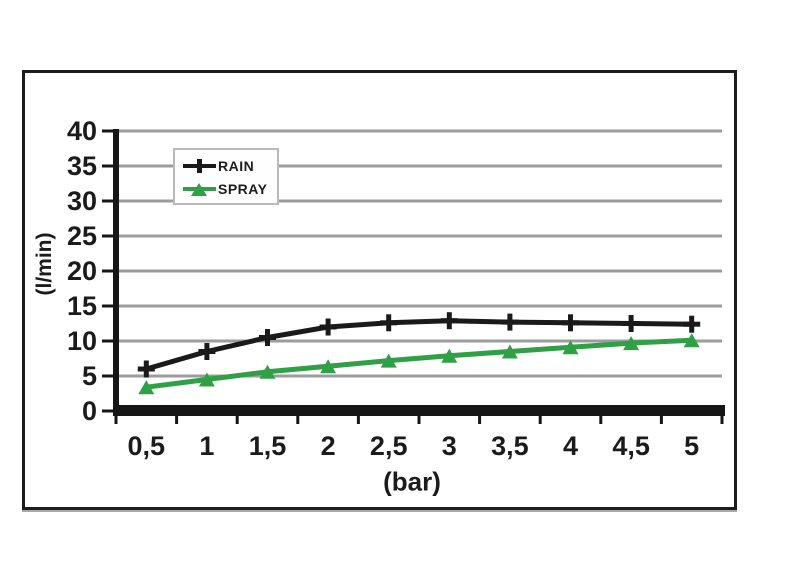 This screenshot has width=800, height=570. Describe the element at coordinates (82, 236) in the screenshot. I see `y-tick-label: 25` at that location.